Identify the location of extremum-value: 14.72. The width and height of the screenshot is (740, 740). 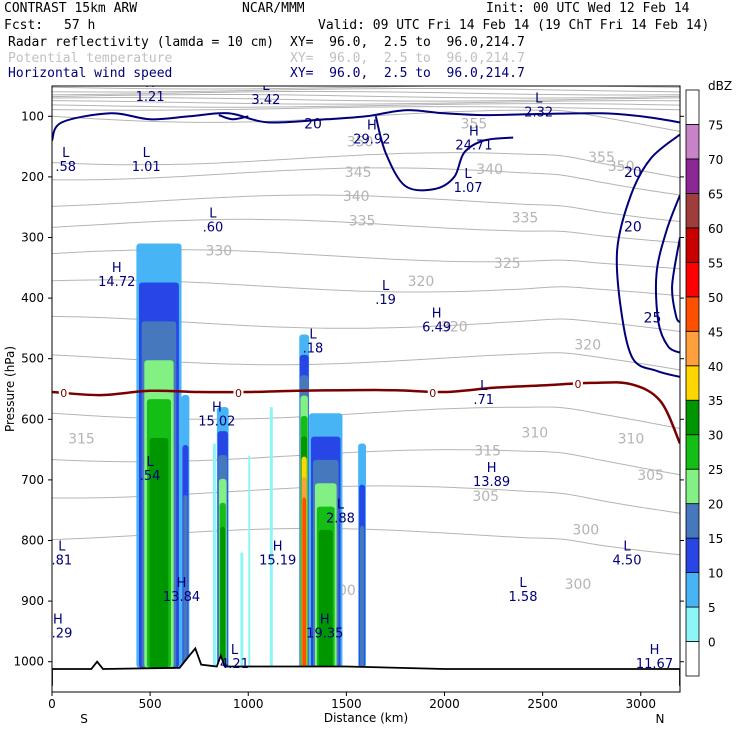
(116, 282).